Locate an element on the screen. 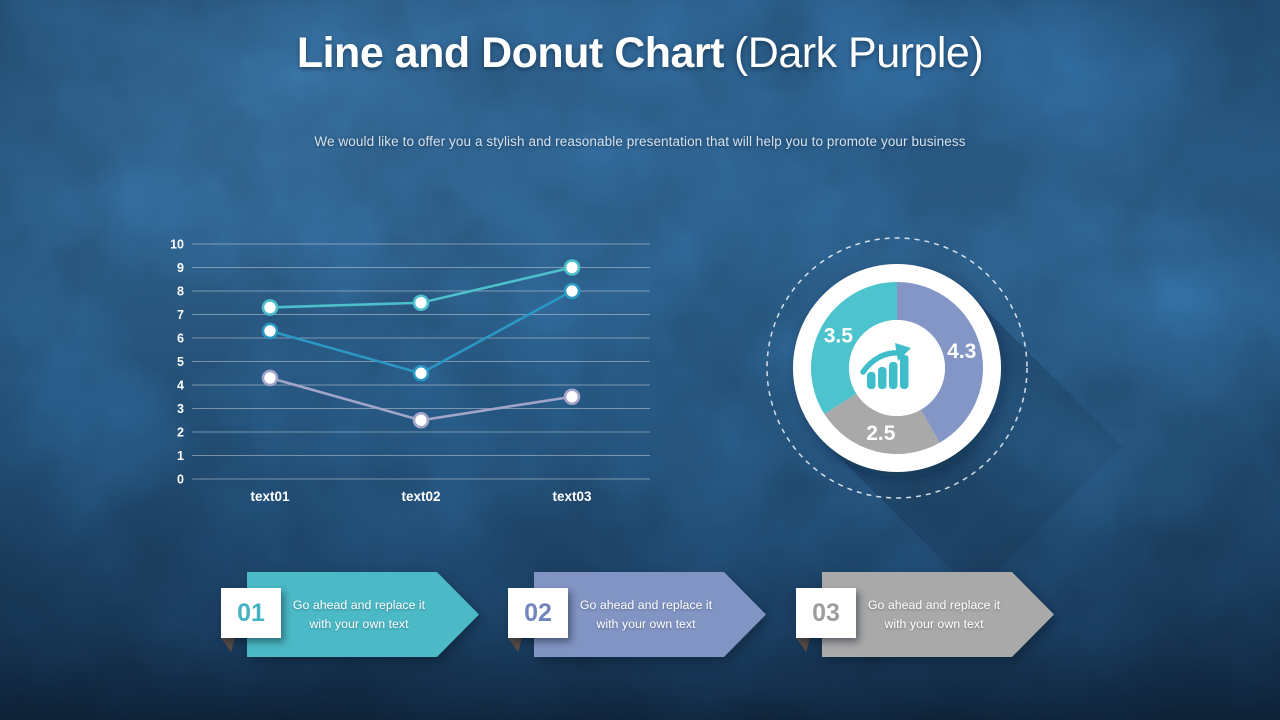 This screenshot has width=1280, height=720. dashed-outline-circle is located at coordinates (897, 368).